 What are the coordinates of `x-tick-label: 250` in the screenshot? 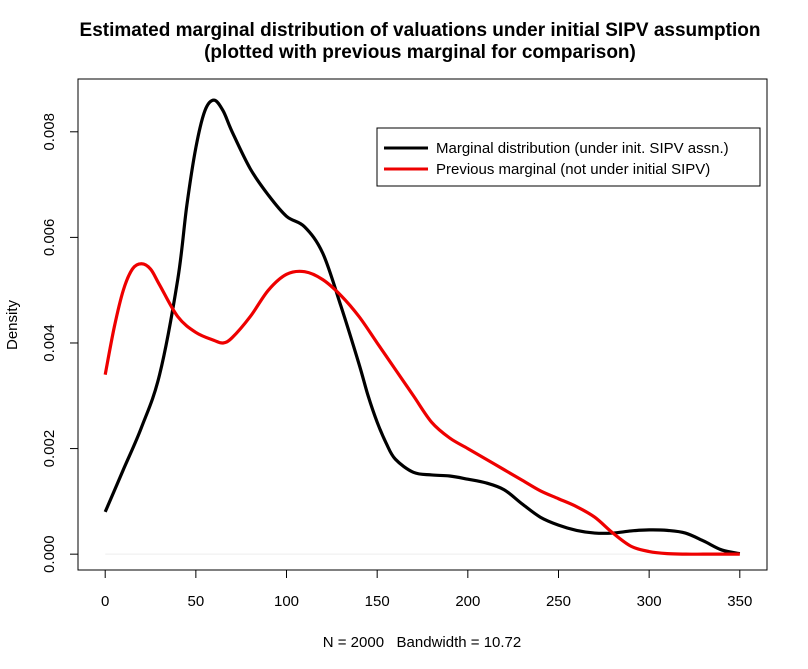 It's located at (558, 601).